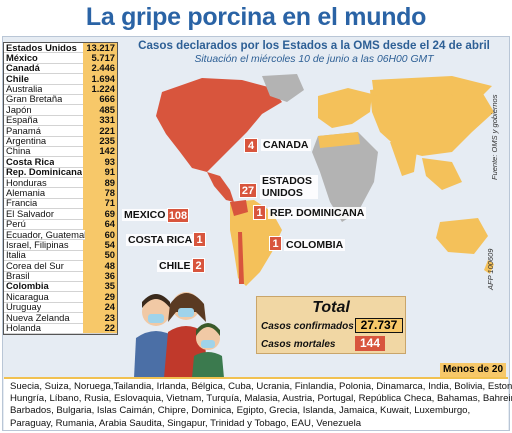 The height and width of the screenshot is (433, 512). What do you see at coordinates (41, 47) in the screenshot?
I see `country-name: Estados Unidos` at bounding box center [41, 47].